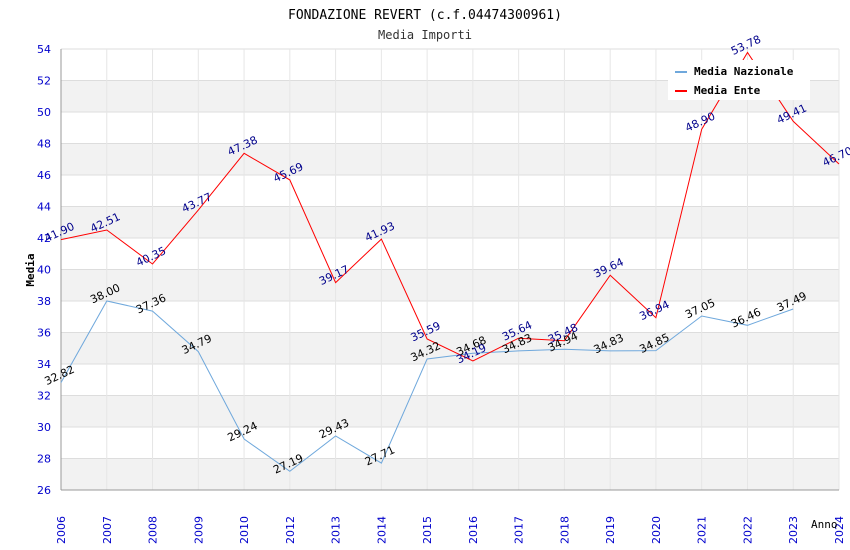 Image resolution: width=850 pixels, height=550 pixels. I want to click on x-tick-label: 2021, so click(702, 530).